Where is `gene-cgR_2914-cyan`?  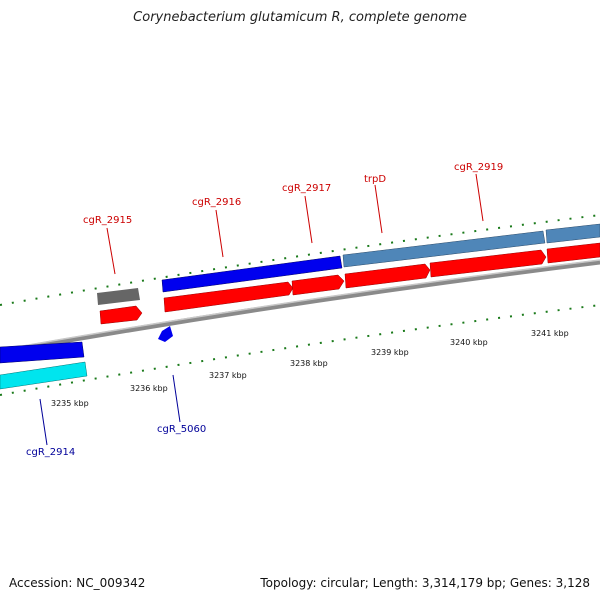 gene-cgR_2914-cyan is located at coordinates (44, 375).